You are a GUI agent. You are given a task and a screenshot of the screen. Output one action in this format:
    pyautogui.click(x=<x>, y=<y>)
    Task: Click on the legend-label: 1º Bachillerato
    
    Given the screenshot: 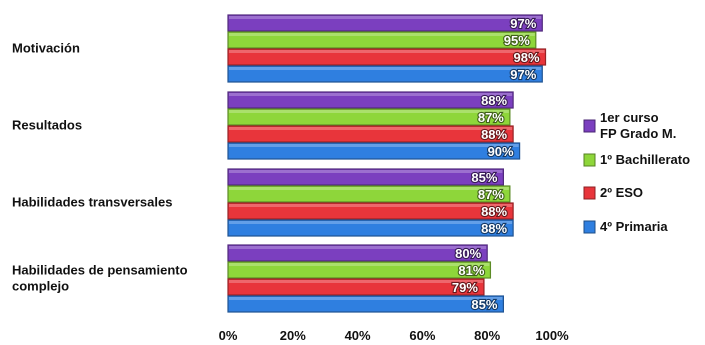 What is the action you would take?
    pyautogui.click(x=645, y=159)
    